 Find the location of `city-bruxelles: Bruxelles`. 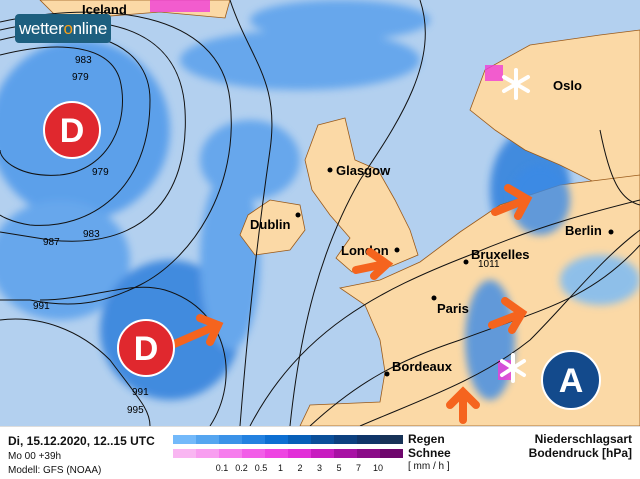

city-bruxelles: Bruxelles is located at coordinates (500, 254).